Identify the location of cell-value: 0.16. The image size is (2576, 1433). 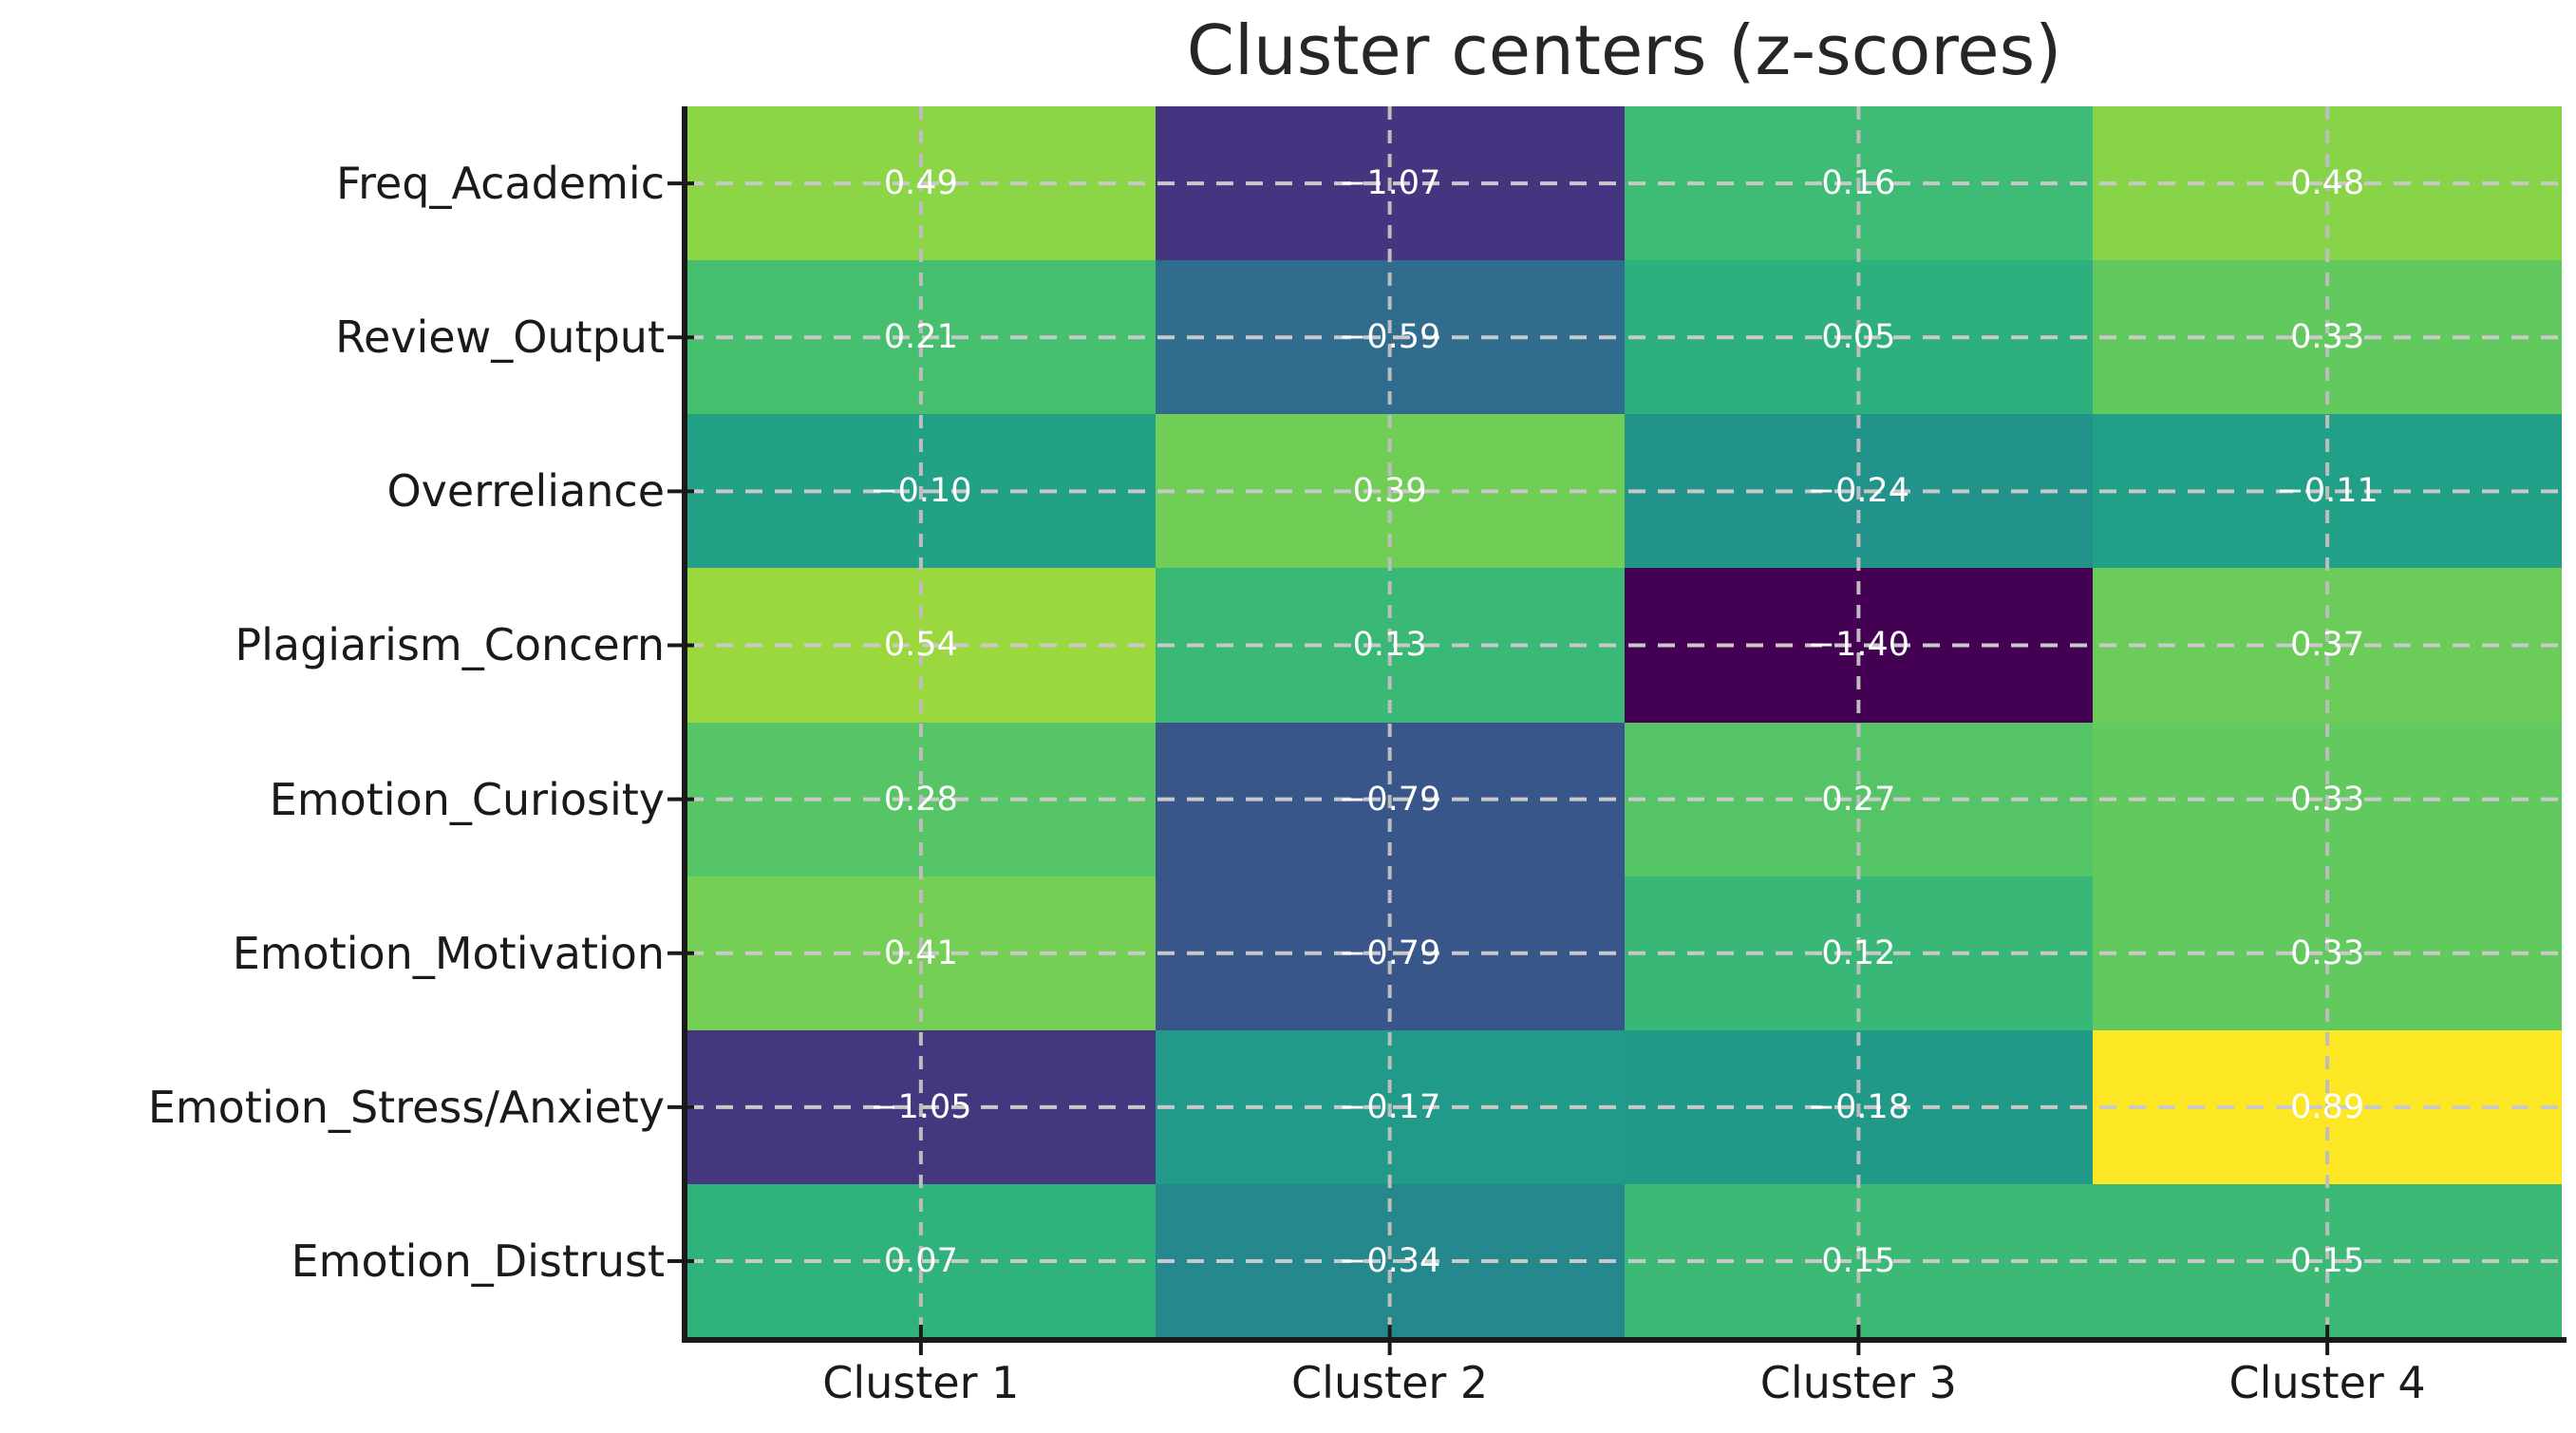
(1858, 183).